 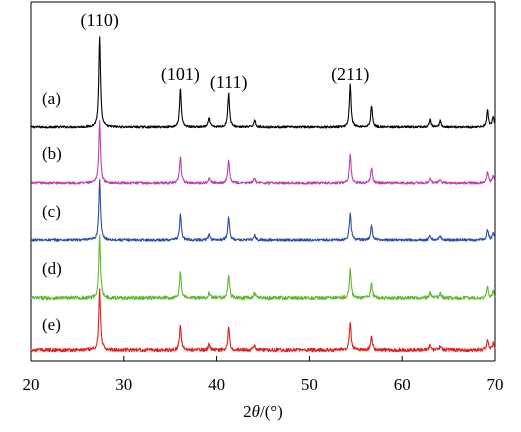 What do you see at coordinates (225, 51) in the screenshot?
I see `peak-labels: (110) (101) (111) (211)` at bounding box center [225, 51].